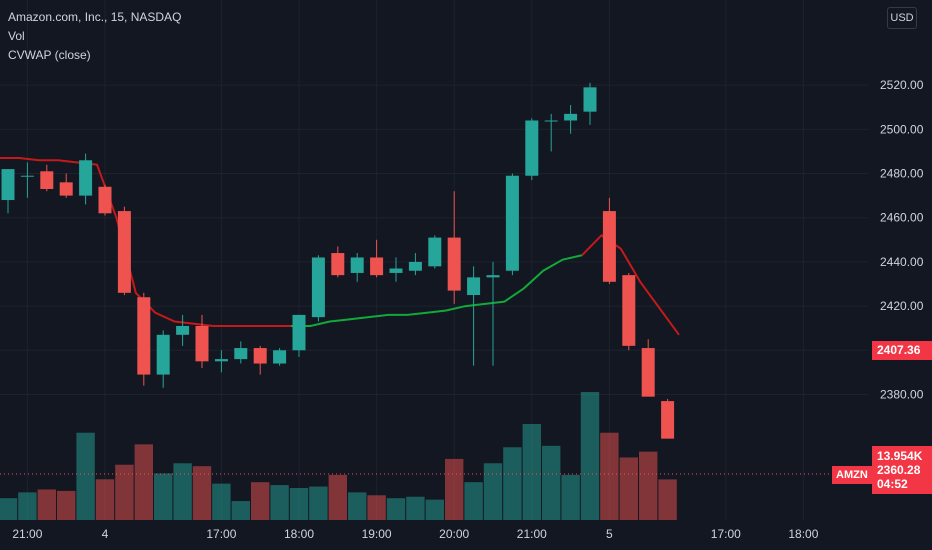 This screenshot has height=550, width=932. What do you see at coordinates (892, 484) in the screenshot?
I see `countdown-tag: 04:52` at bounding box center [892, 484].